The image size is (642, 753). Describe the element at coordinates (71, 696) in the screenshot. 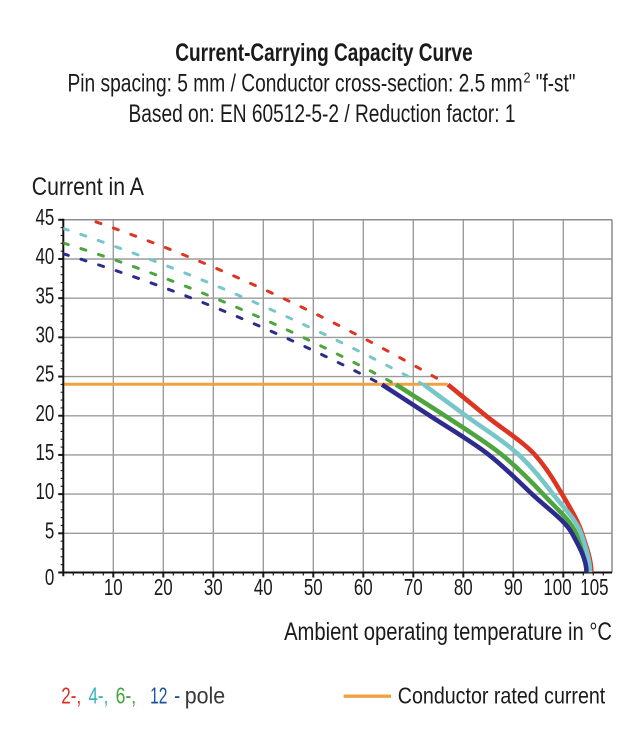

I see `svg-text: 2-,` at that location.